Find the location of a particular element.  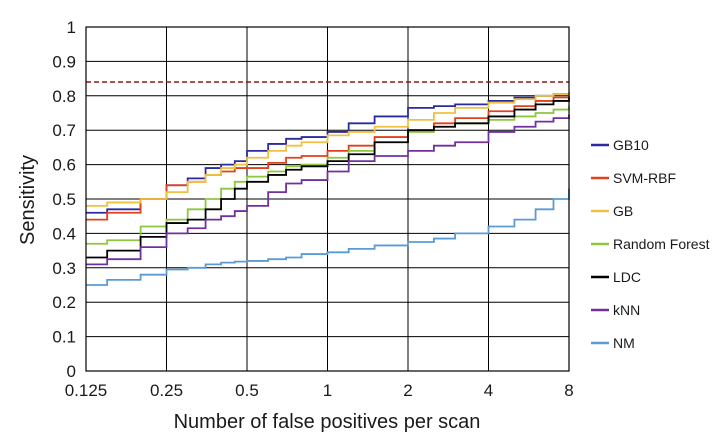

legend-label-gb: GB is located at coordinates (623, 211).